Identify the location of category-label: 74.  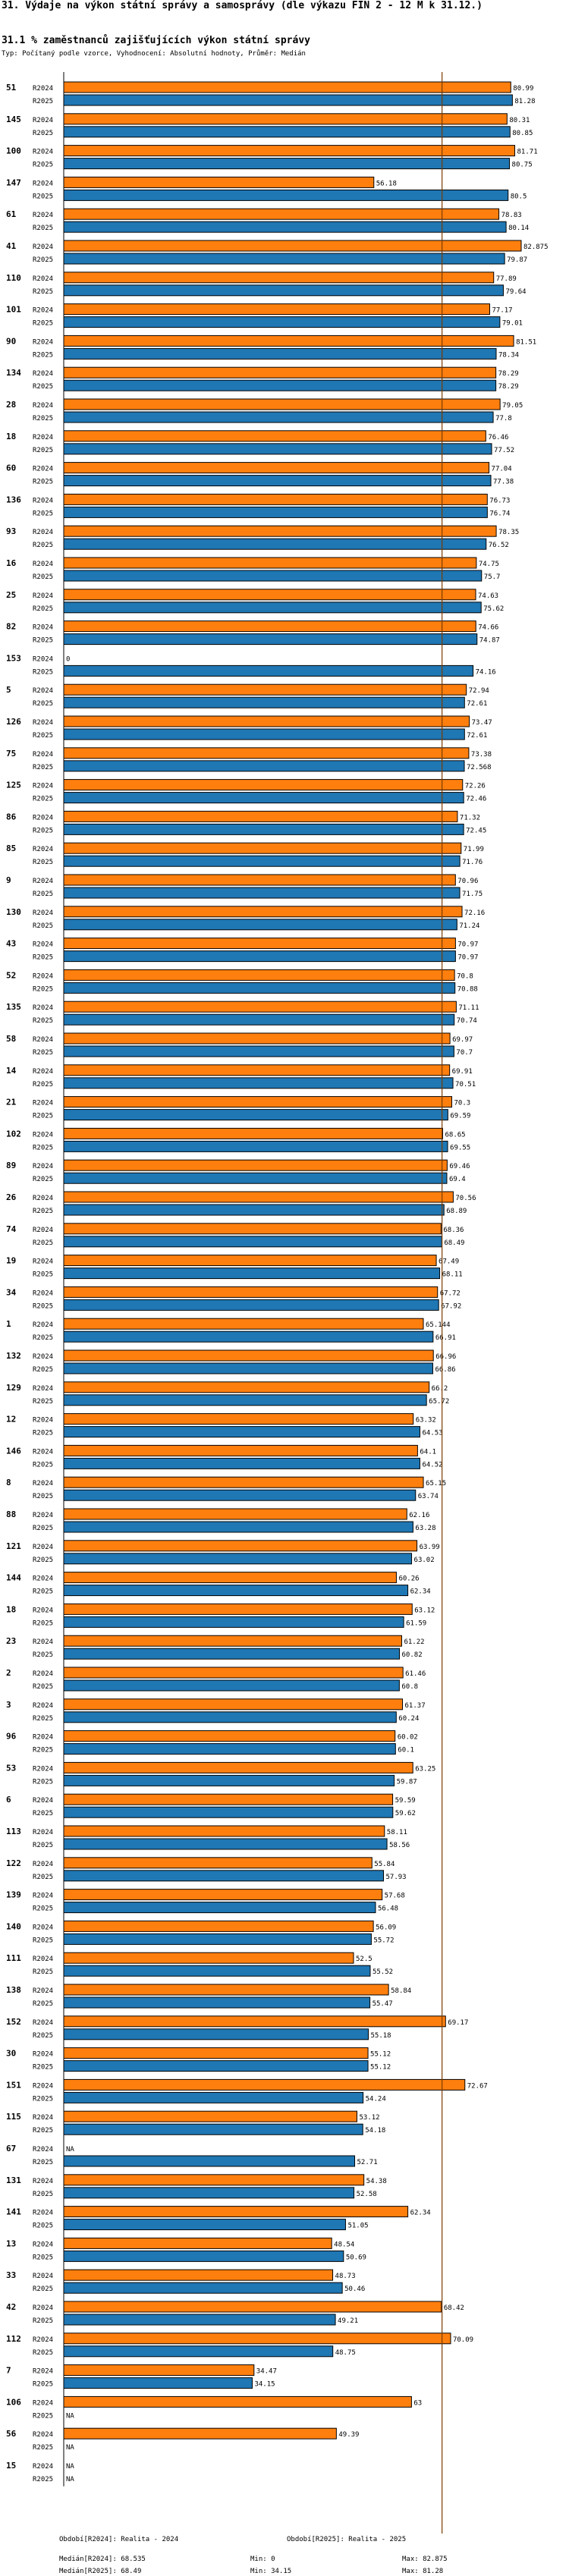
(11, 1229).